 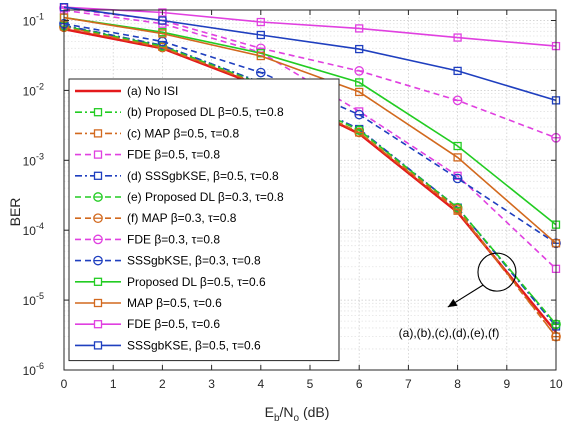 What do you see at coordinates (458, 296) in the screenshot?
I see `annotation: (a),(b),(c),(d),(e),(f)` at bounding box center [458, 296].